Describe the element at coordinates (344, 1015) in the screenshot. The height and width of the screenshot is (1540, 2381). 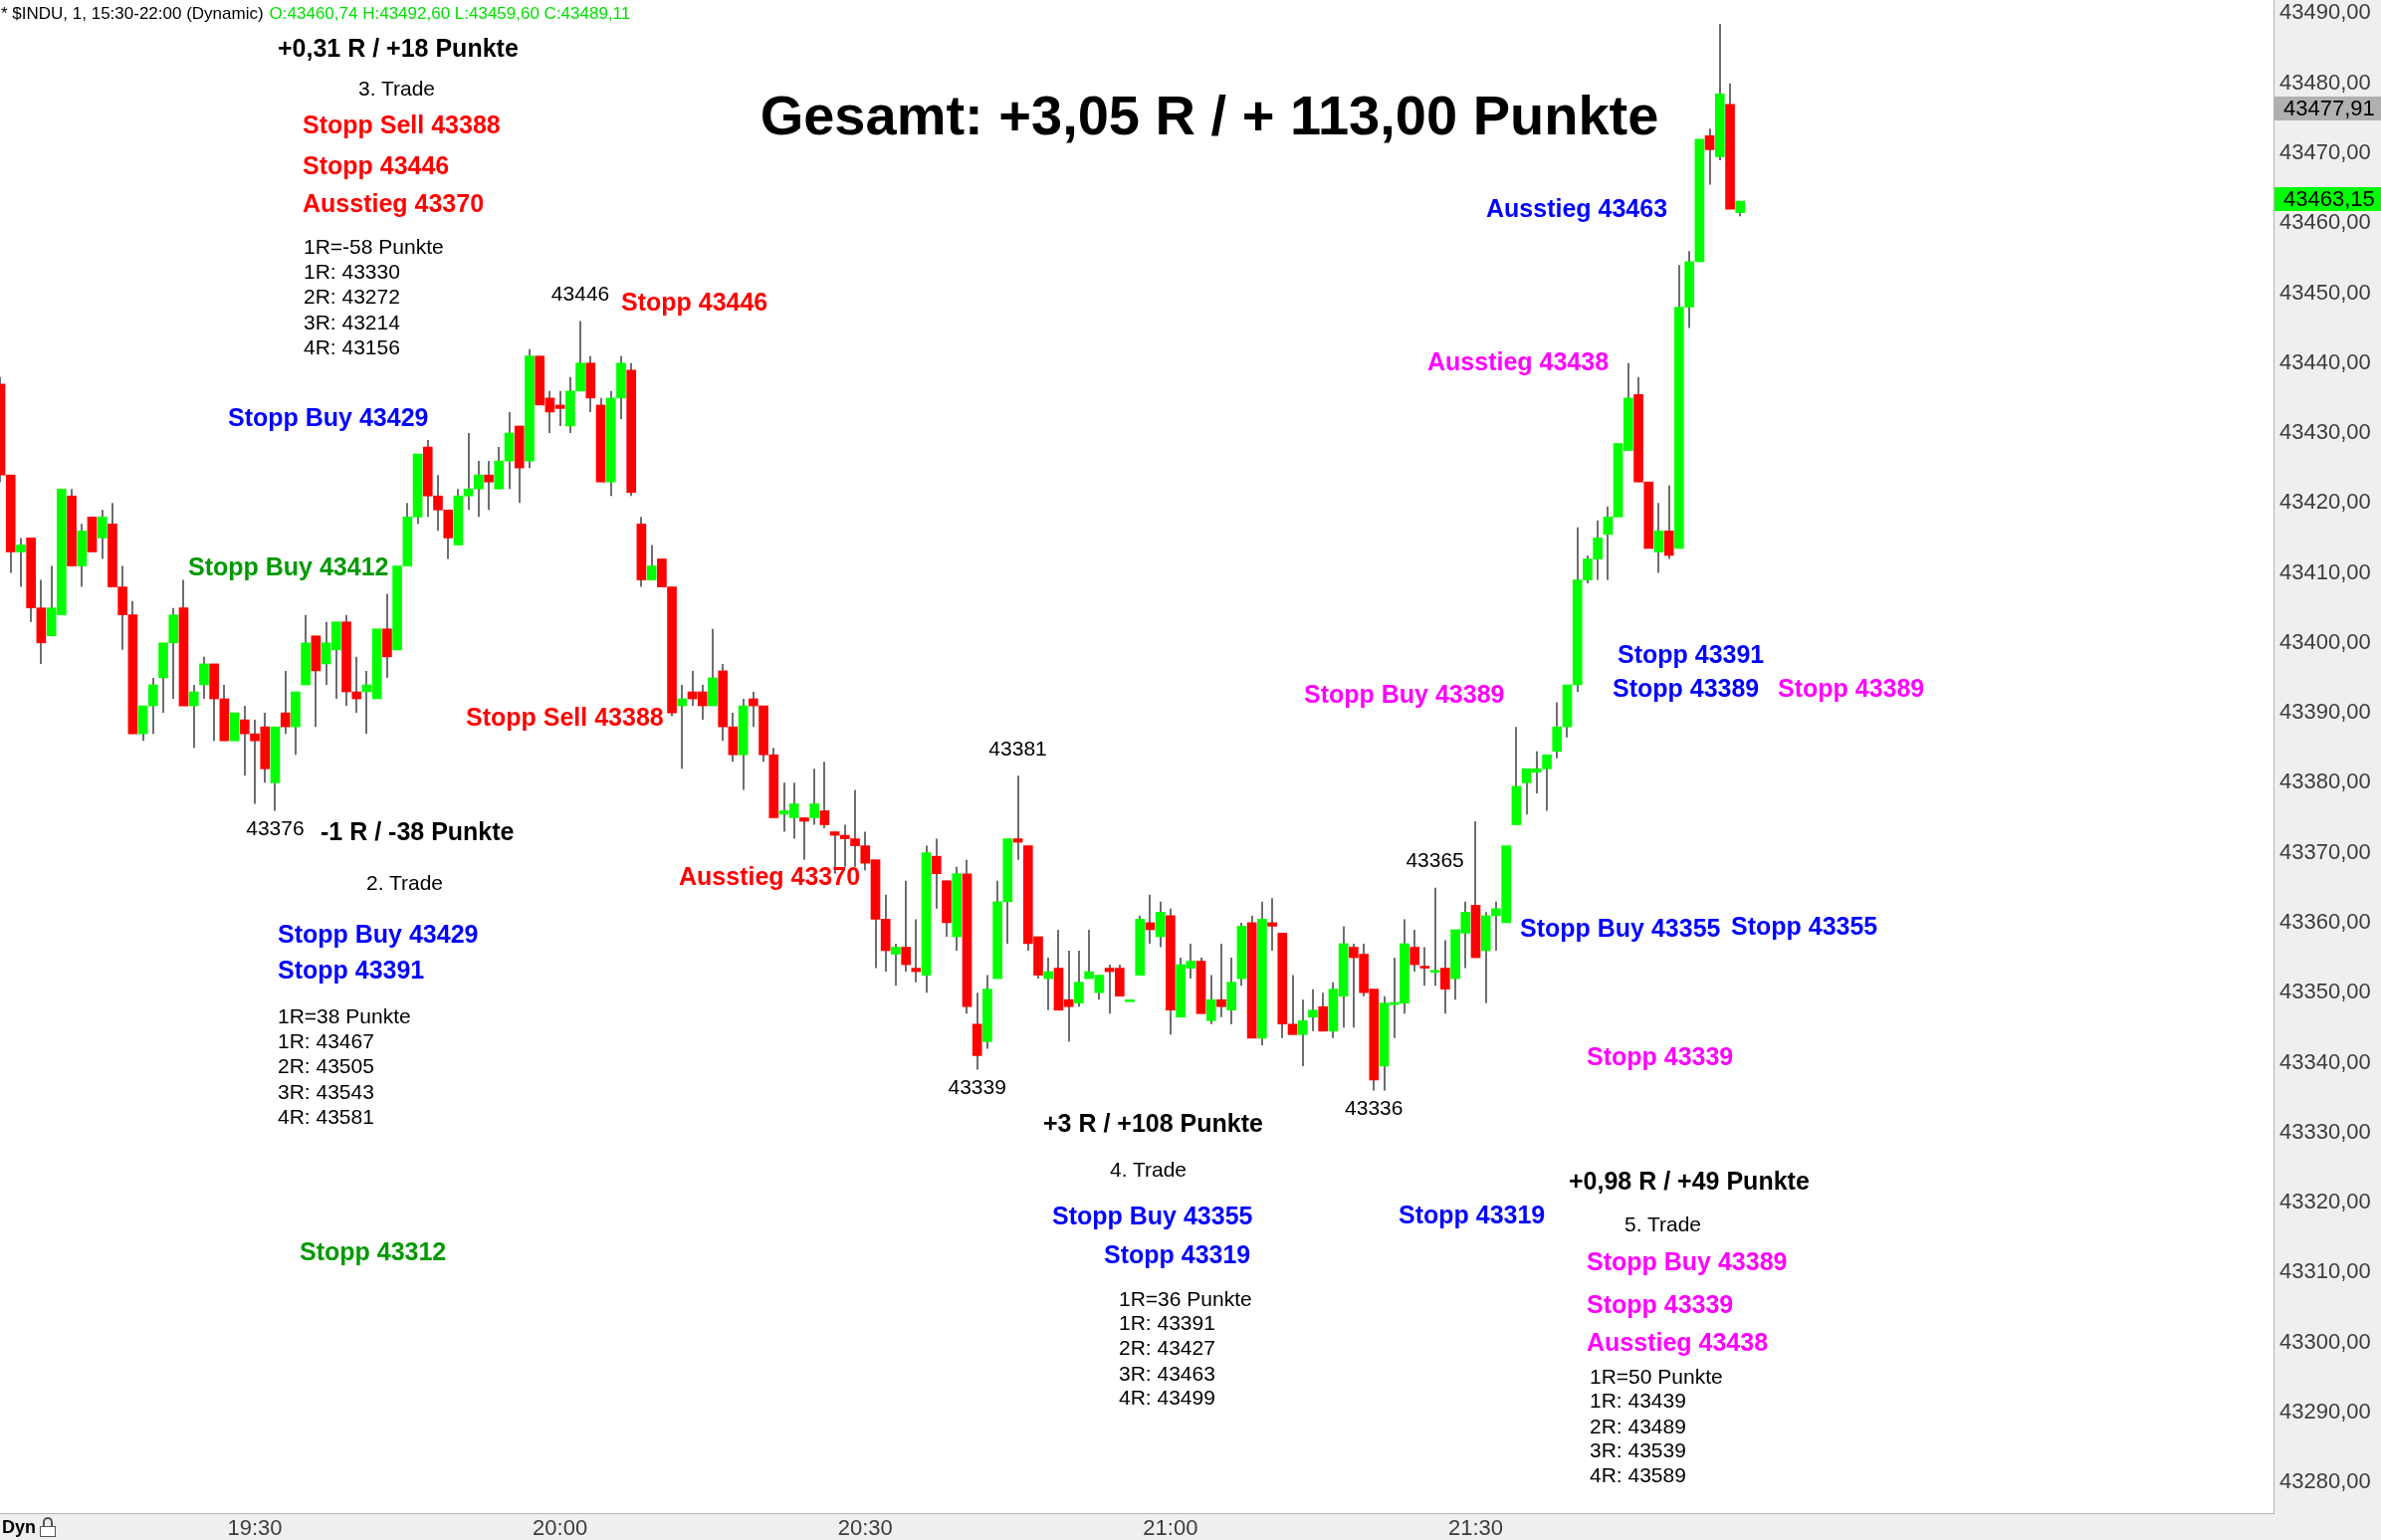
I see `annotation: 1R=38 Punkte` at that location.